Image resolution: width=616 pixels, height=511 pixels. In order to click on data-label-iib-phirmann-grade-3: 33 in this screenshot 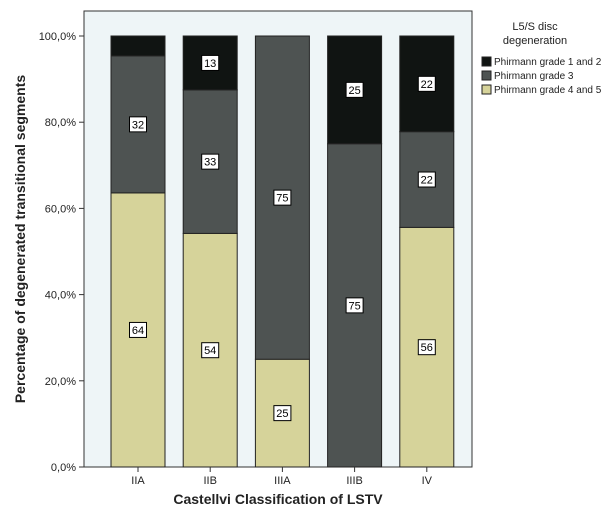, I will do `click(210, 161)`.